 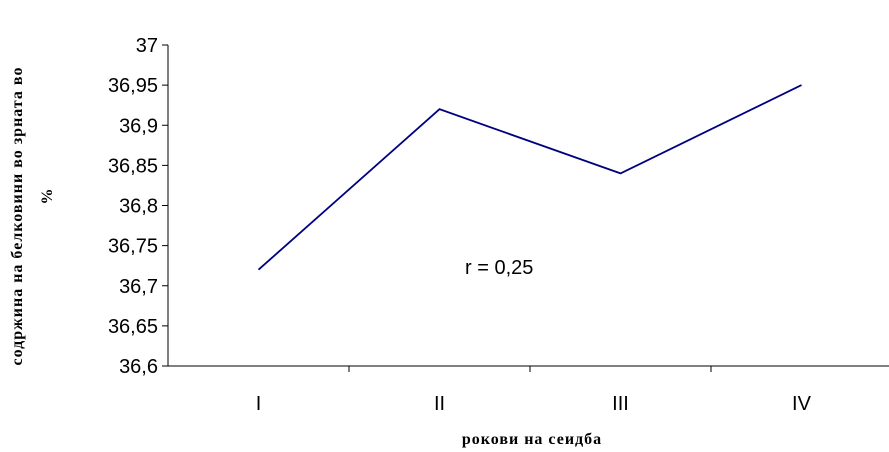 What do you see at coordinates (47, 196) in the screenshot?
I see `y-axis-title-line-2: %` at bounding box center [47, 196].